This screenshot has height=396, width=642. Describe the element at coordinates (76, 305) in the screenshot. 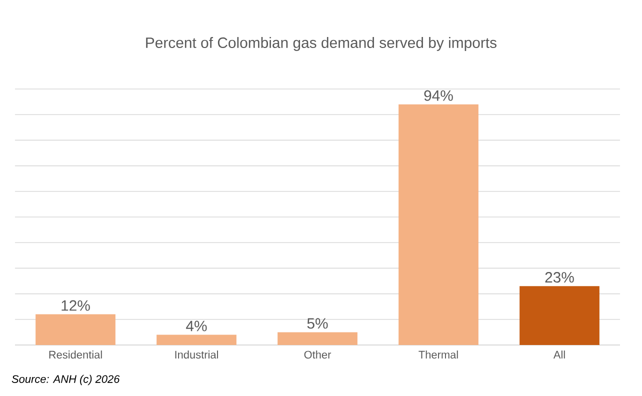

I see `data-label: 12%` at that location.